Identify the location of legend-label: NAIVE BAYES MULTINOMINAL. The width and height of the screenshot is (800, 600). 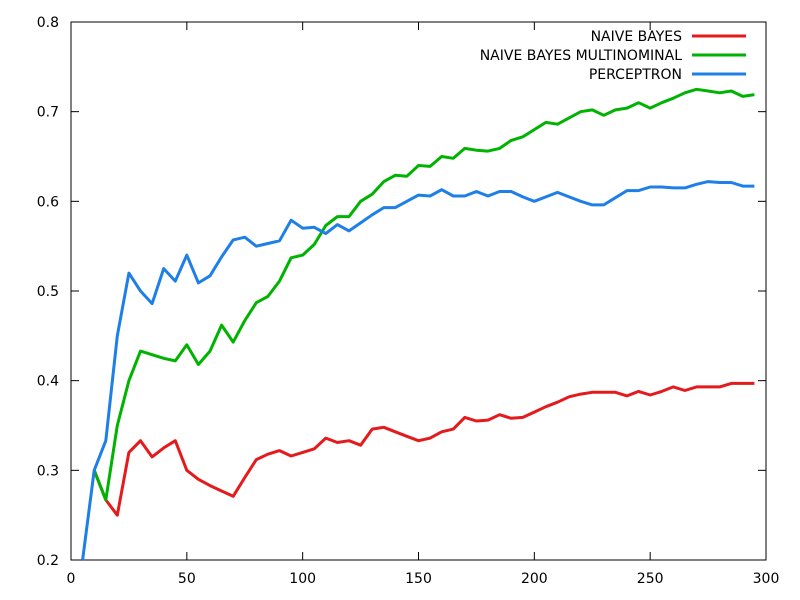
(581, 56).